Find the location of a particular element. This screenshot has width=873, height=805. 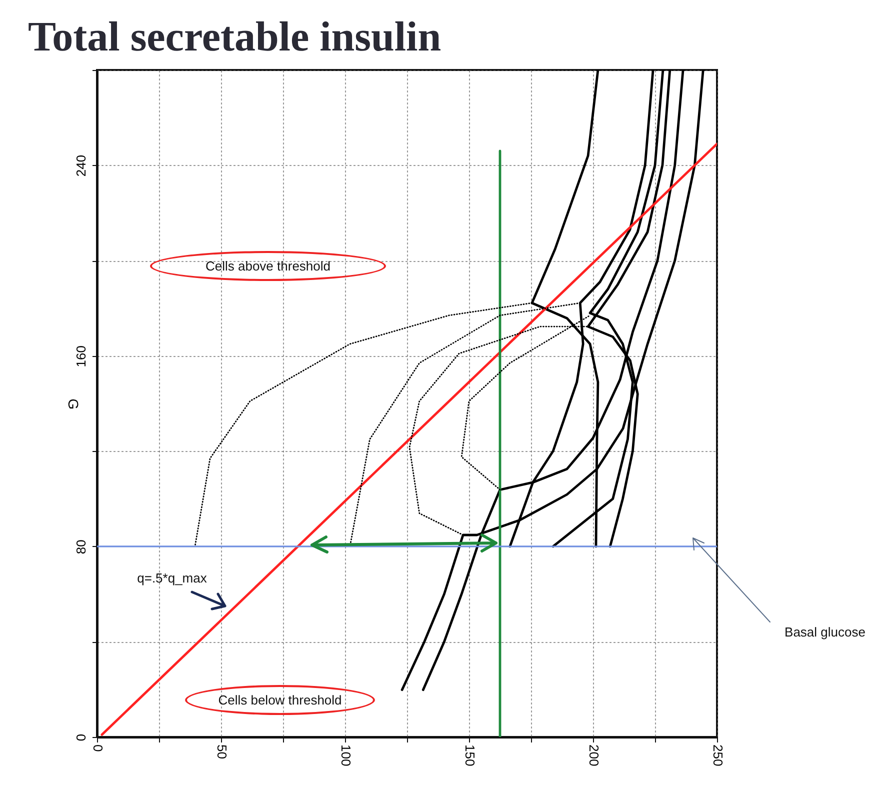

y-tick-label: 160 is located at coordinates (81, 357).